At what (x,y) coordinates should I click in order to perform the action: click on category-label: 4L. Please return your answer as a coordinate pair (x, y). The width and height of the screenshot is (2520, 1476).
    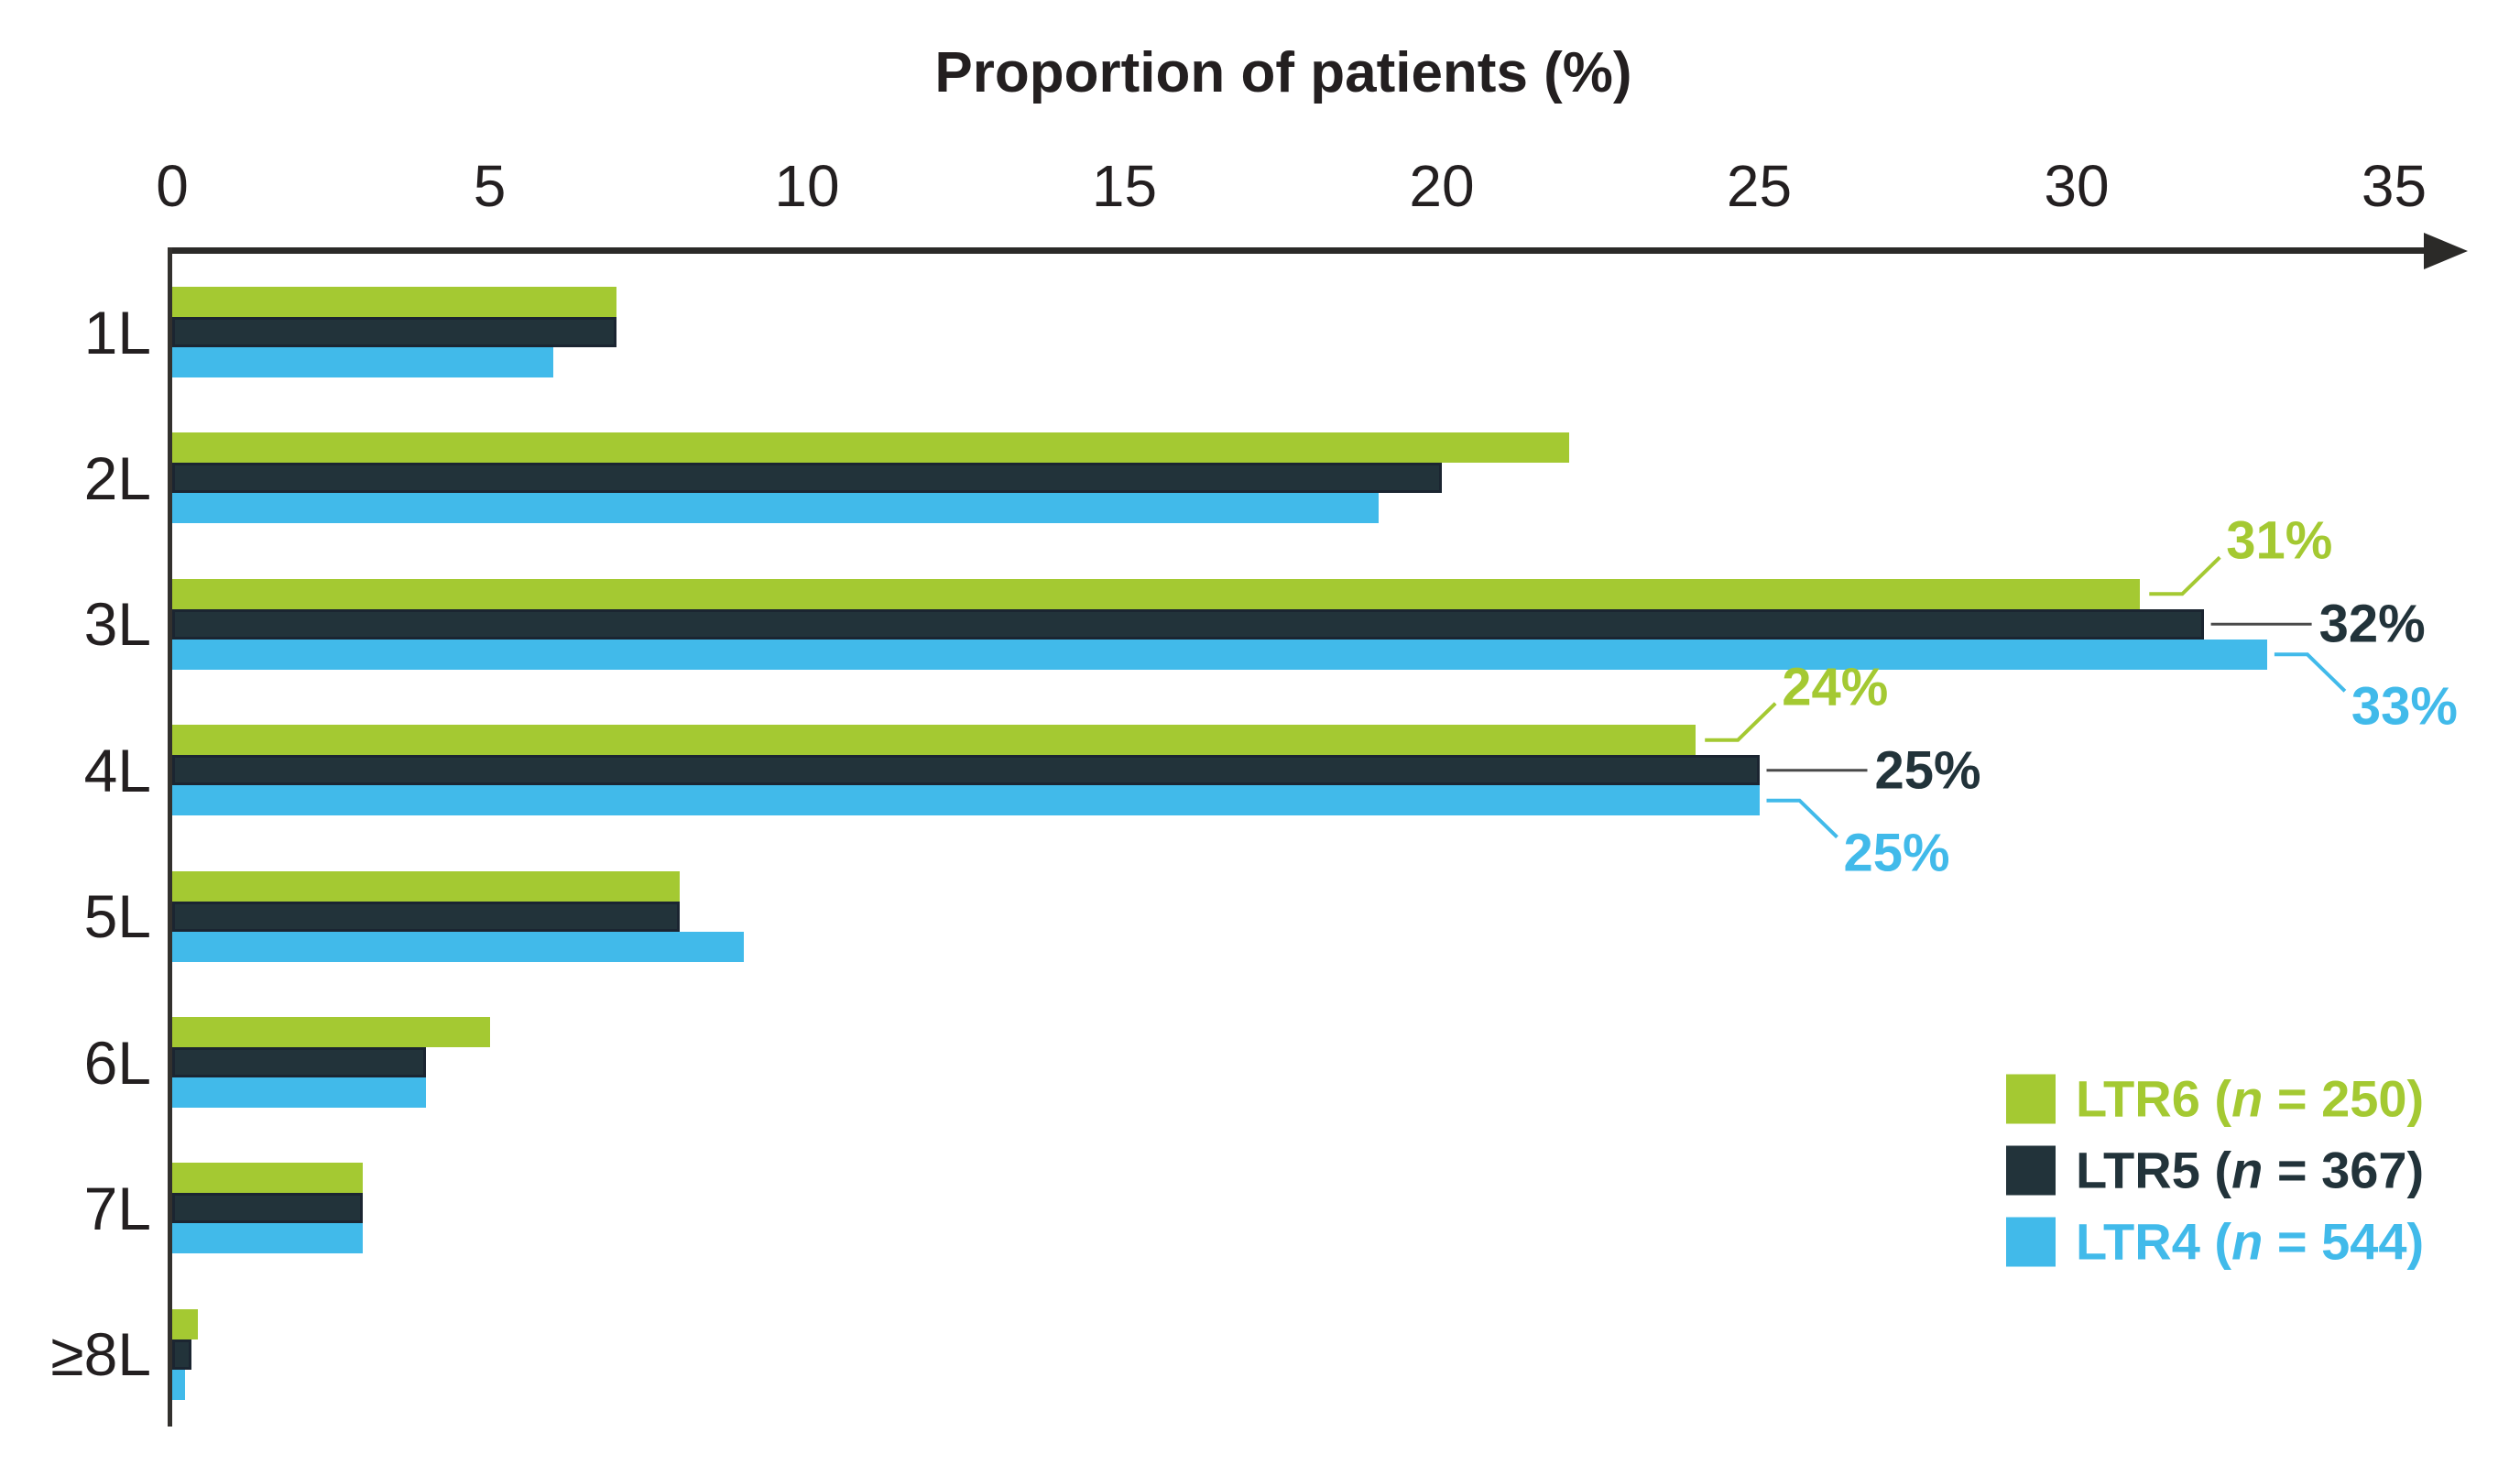
    Looking at the image, I should click on (117, 770).